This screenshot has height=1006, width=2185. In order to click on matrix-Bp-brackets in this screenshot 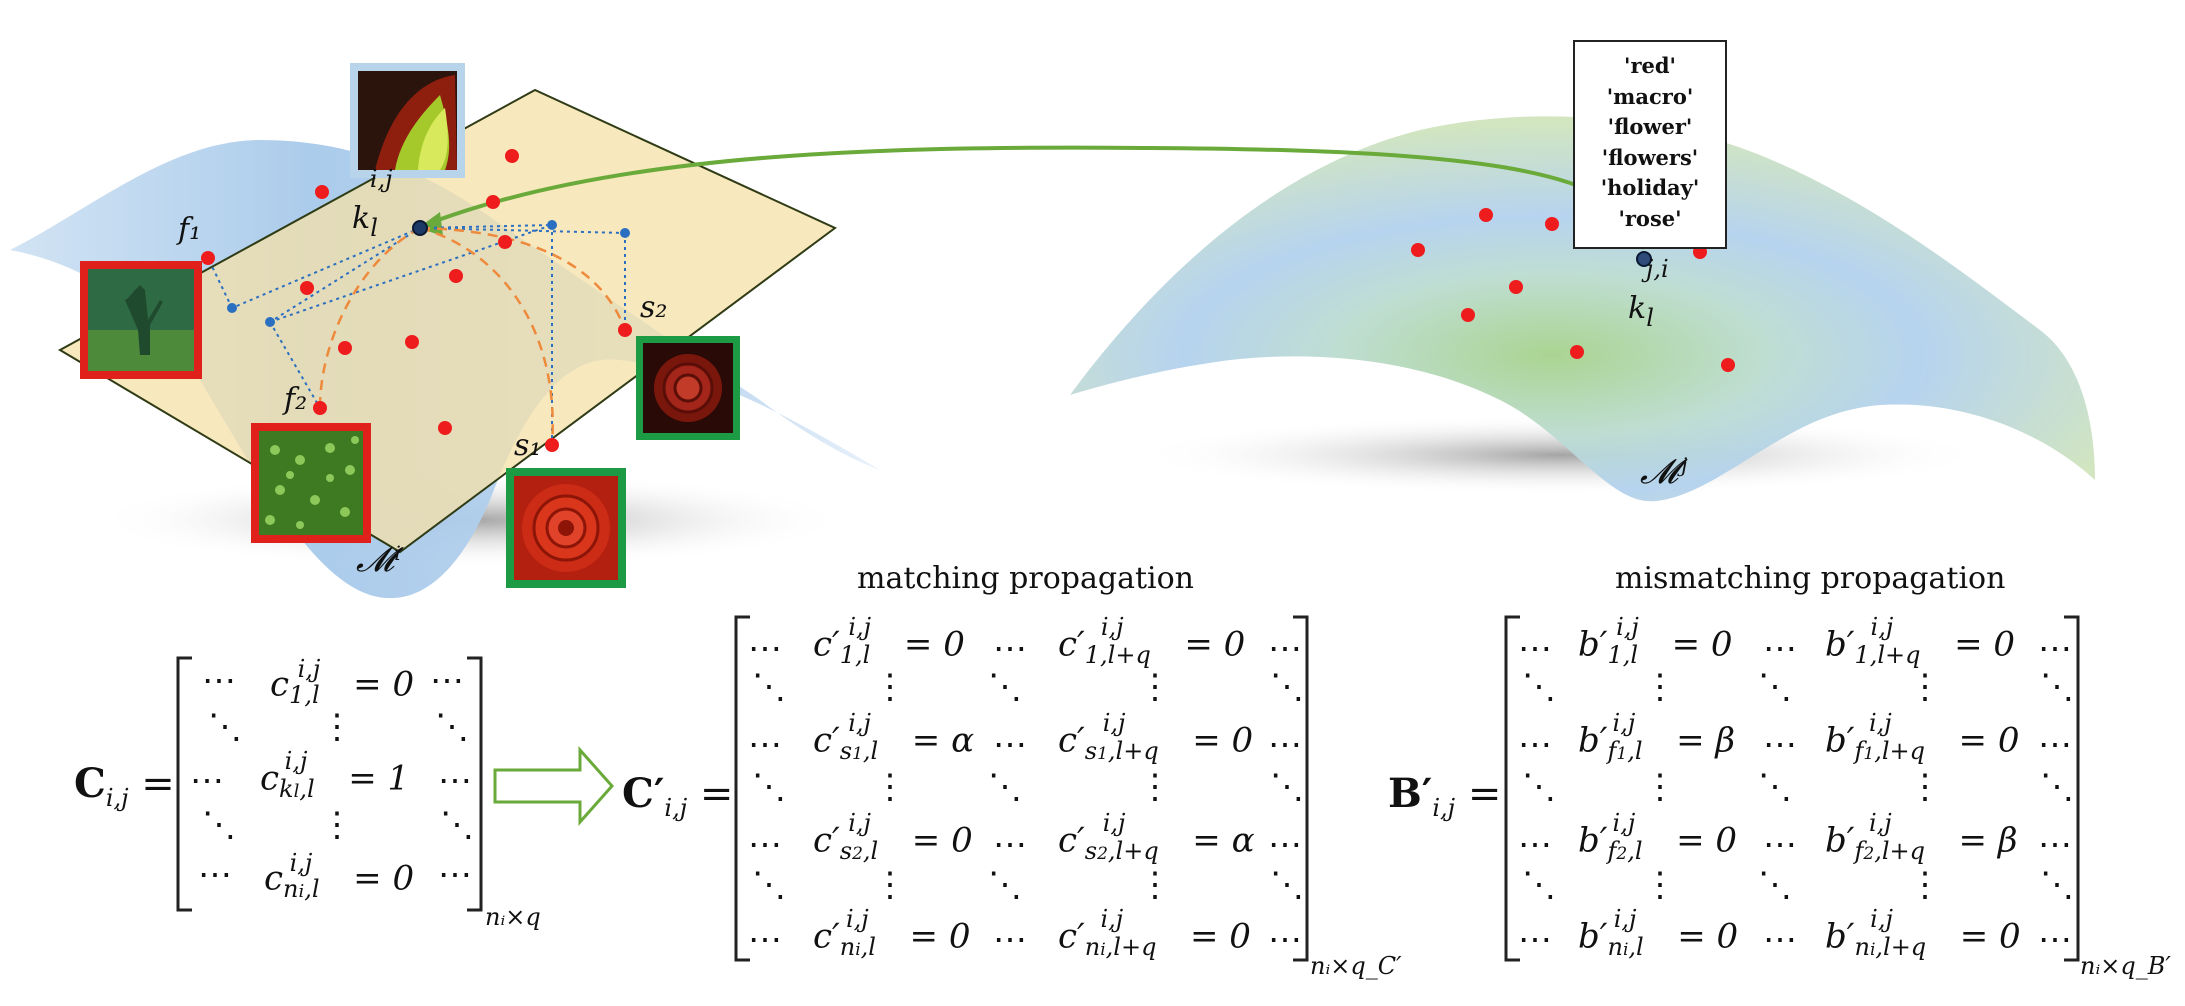, I will do `click(1792, 788)`.